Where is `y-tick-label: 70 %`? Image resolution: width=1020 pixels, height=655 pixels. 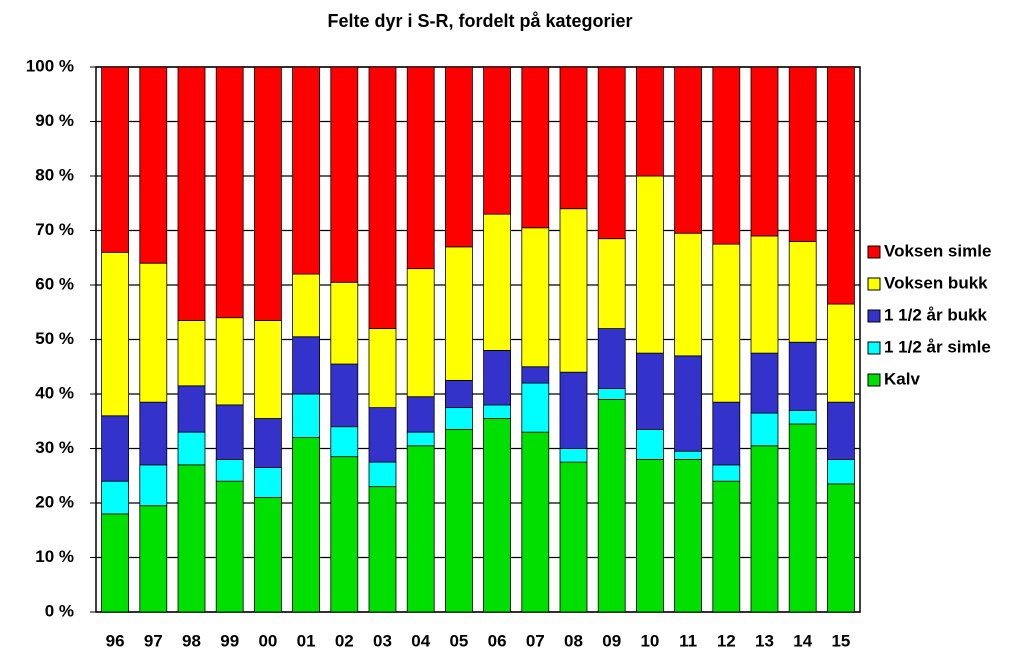
y-tick-label: 70 % is located at coordinates (54, 229).